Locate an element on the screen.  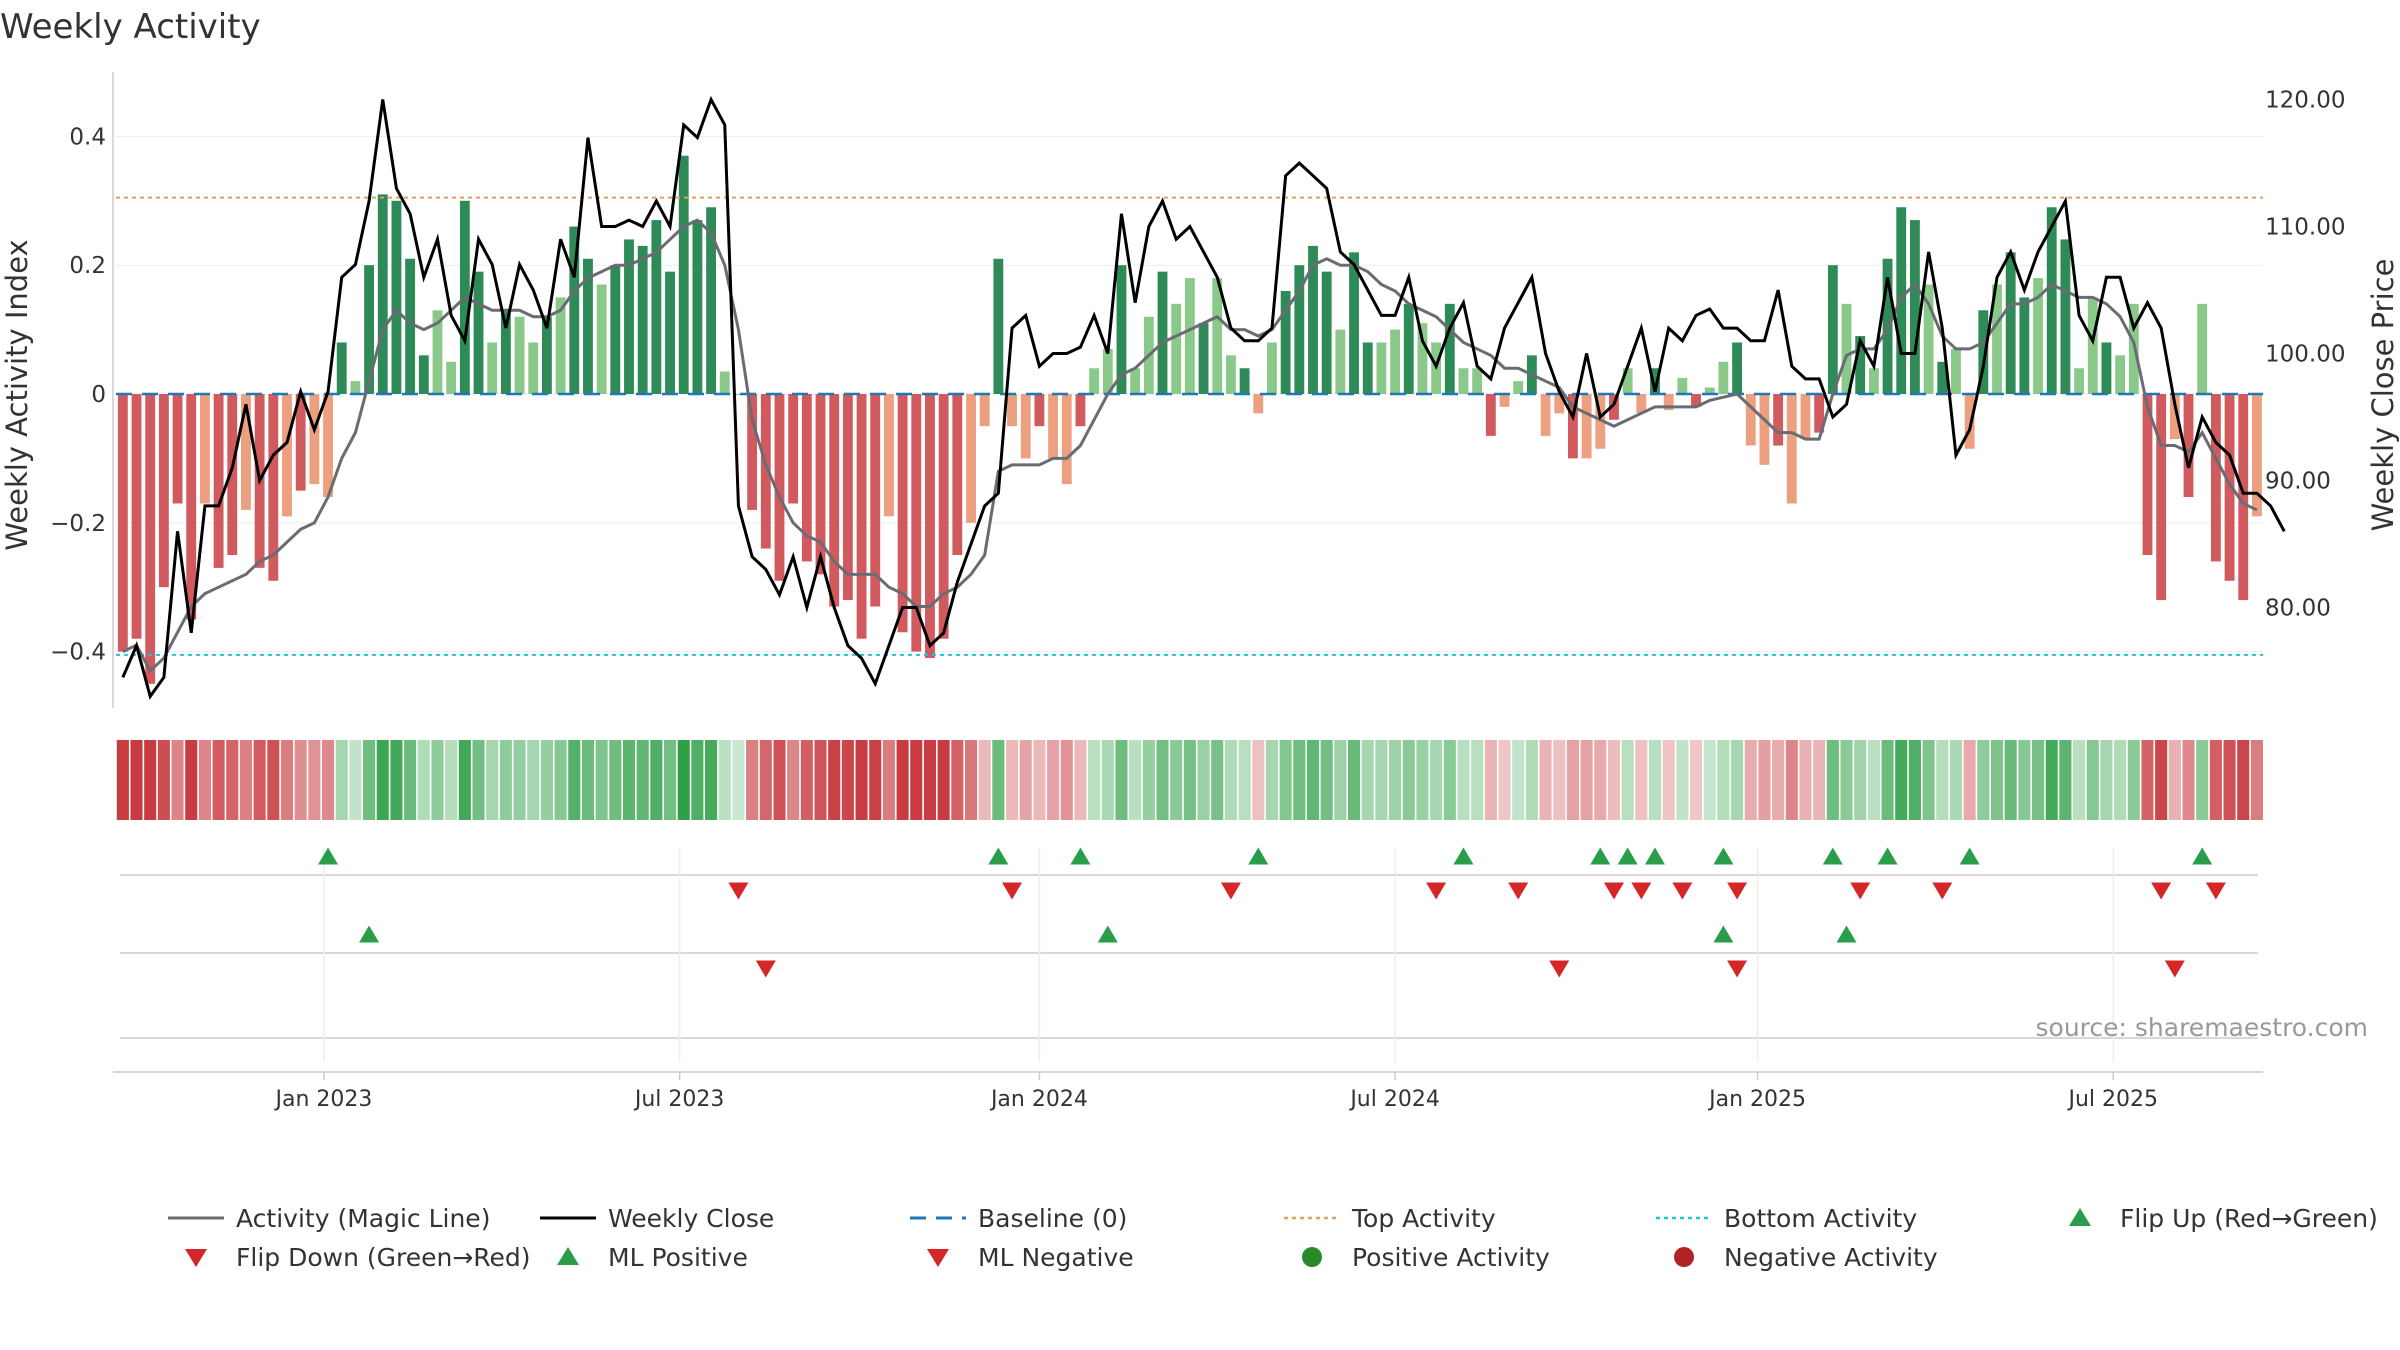
y-tick-label-right: 90.00 is located at coordinates (2298, 482).